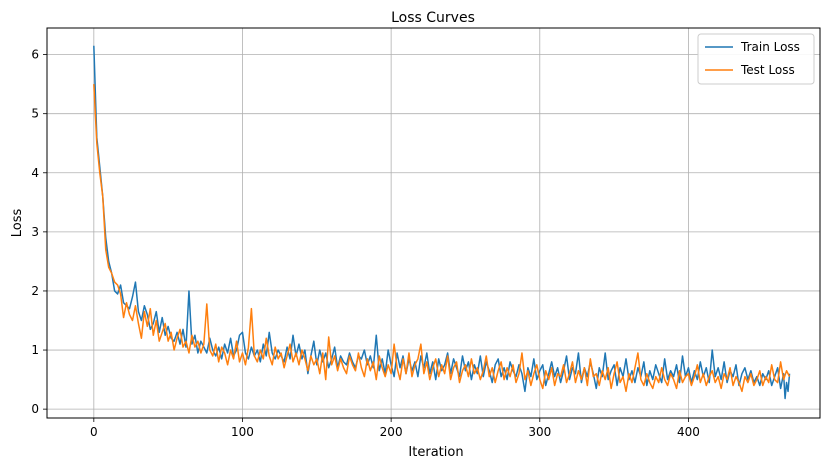 The width and height of the screenshot is (833, 472). I want to click on y-tick-label: 5, so click(35, 114).